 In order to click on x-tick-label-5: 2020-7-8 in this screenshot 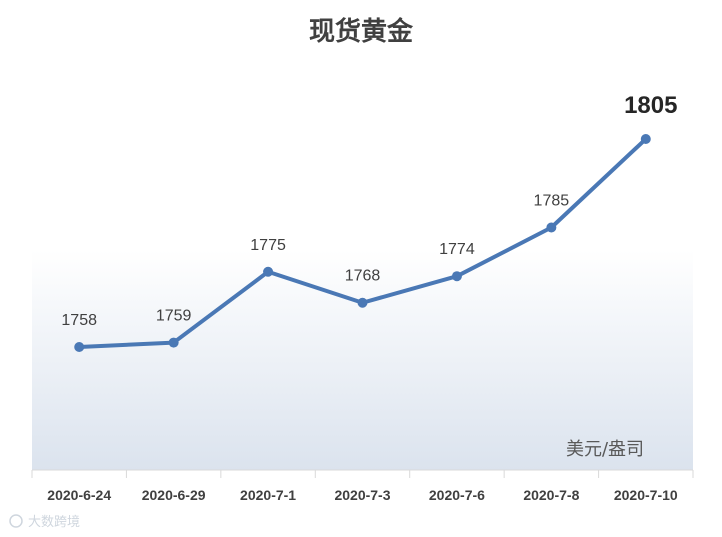, I will do `click(551, 495)`.